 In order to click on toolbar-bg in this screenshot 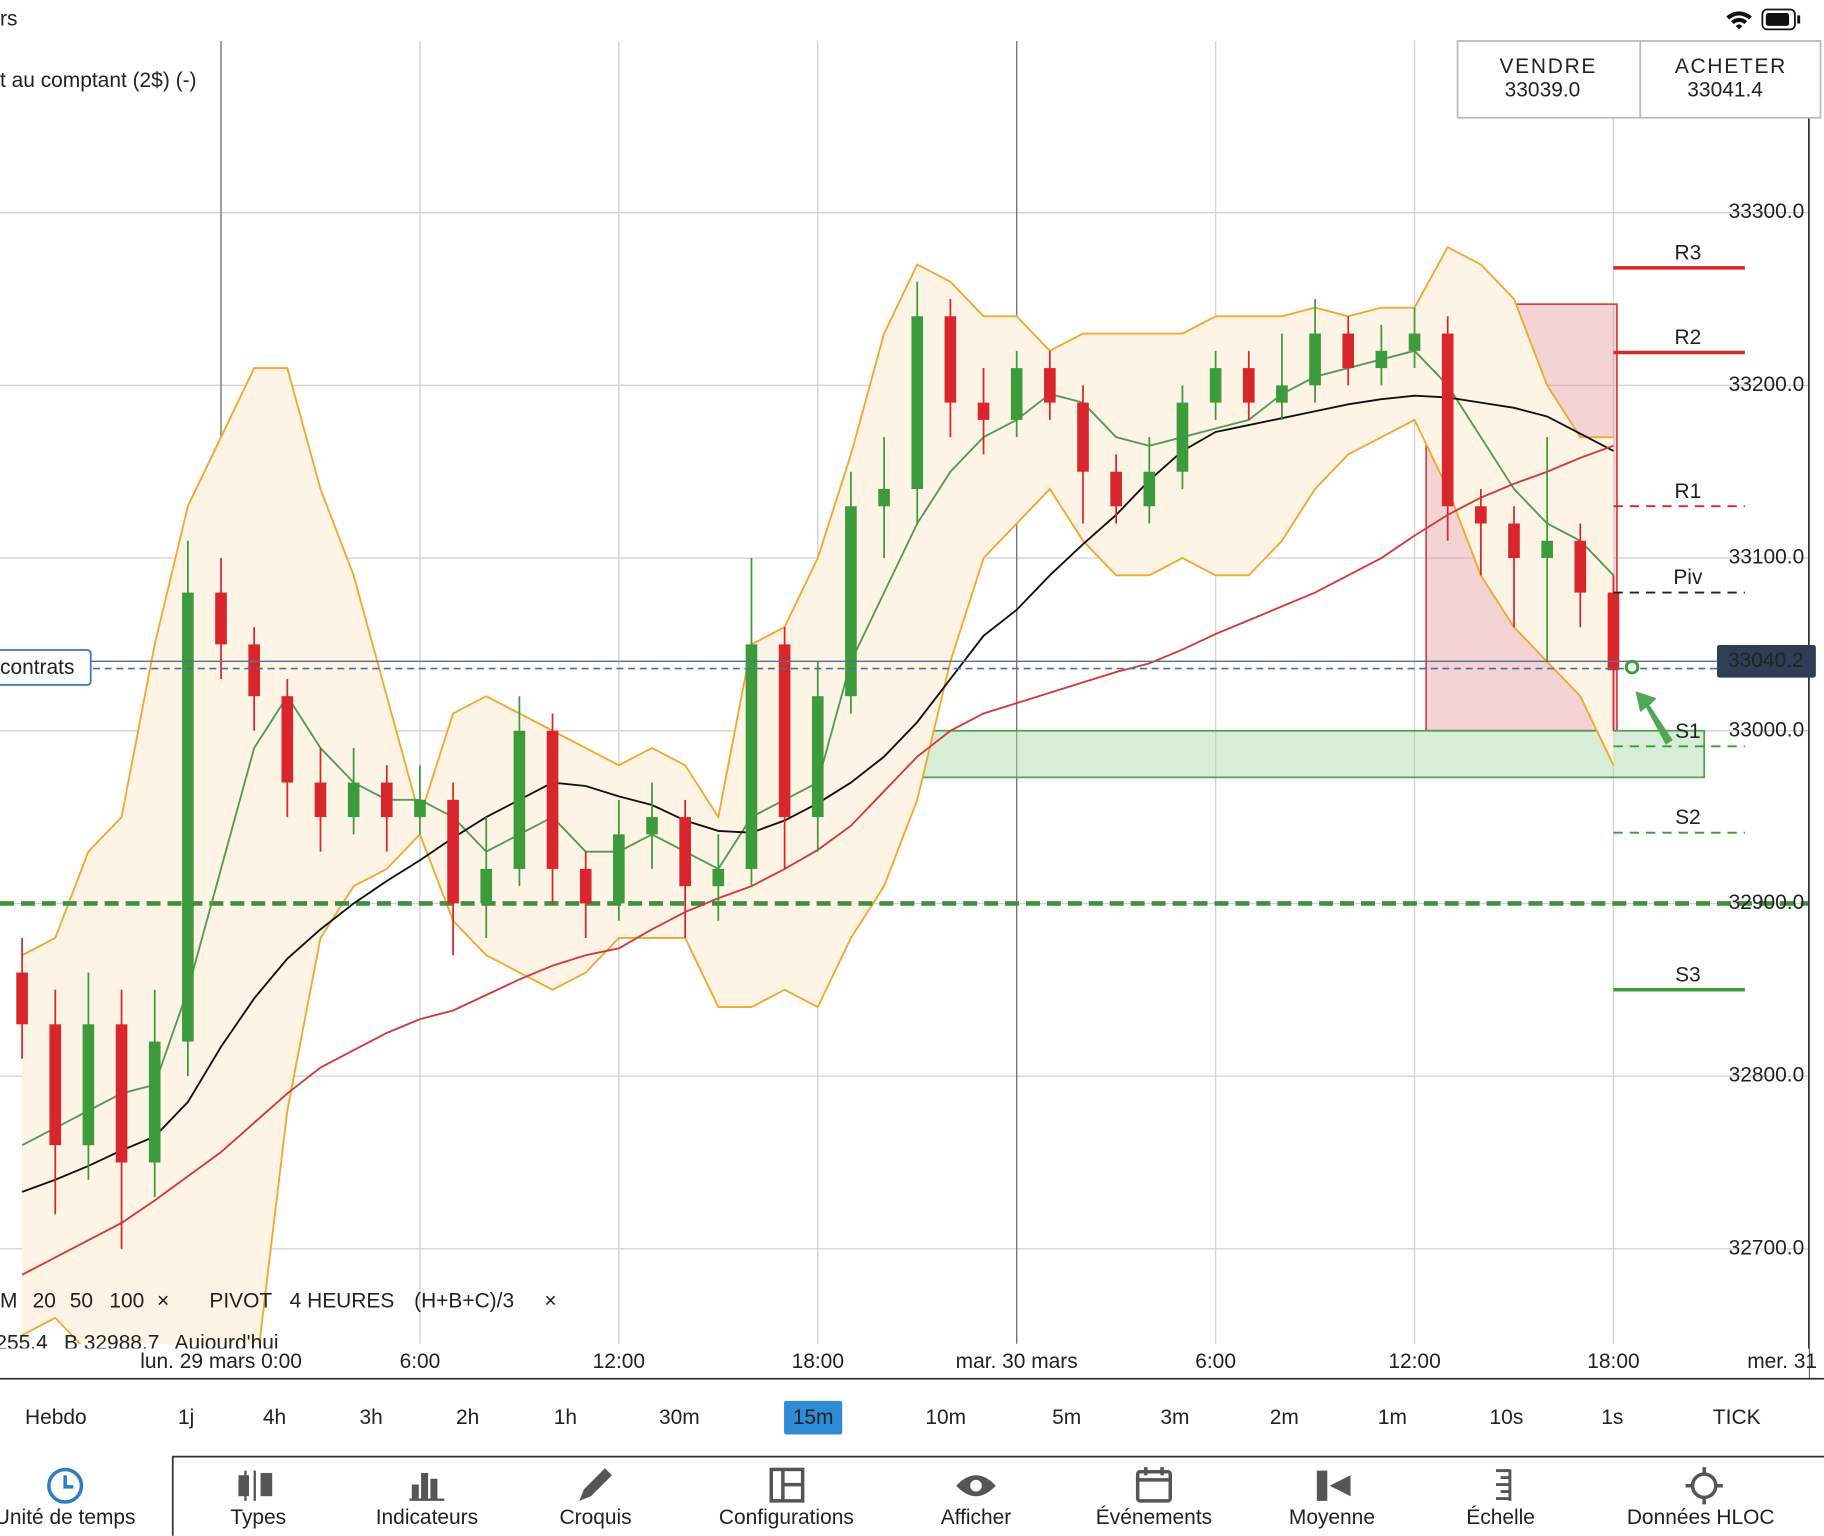, I will do `click(912, 1496)`.